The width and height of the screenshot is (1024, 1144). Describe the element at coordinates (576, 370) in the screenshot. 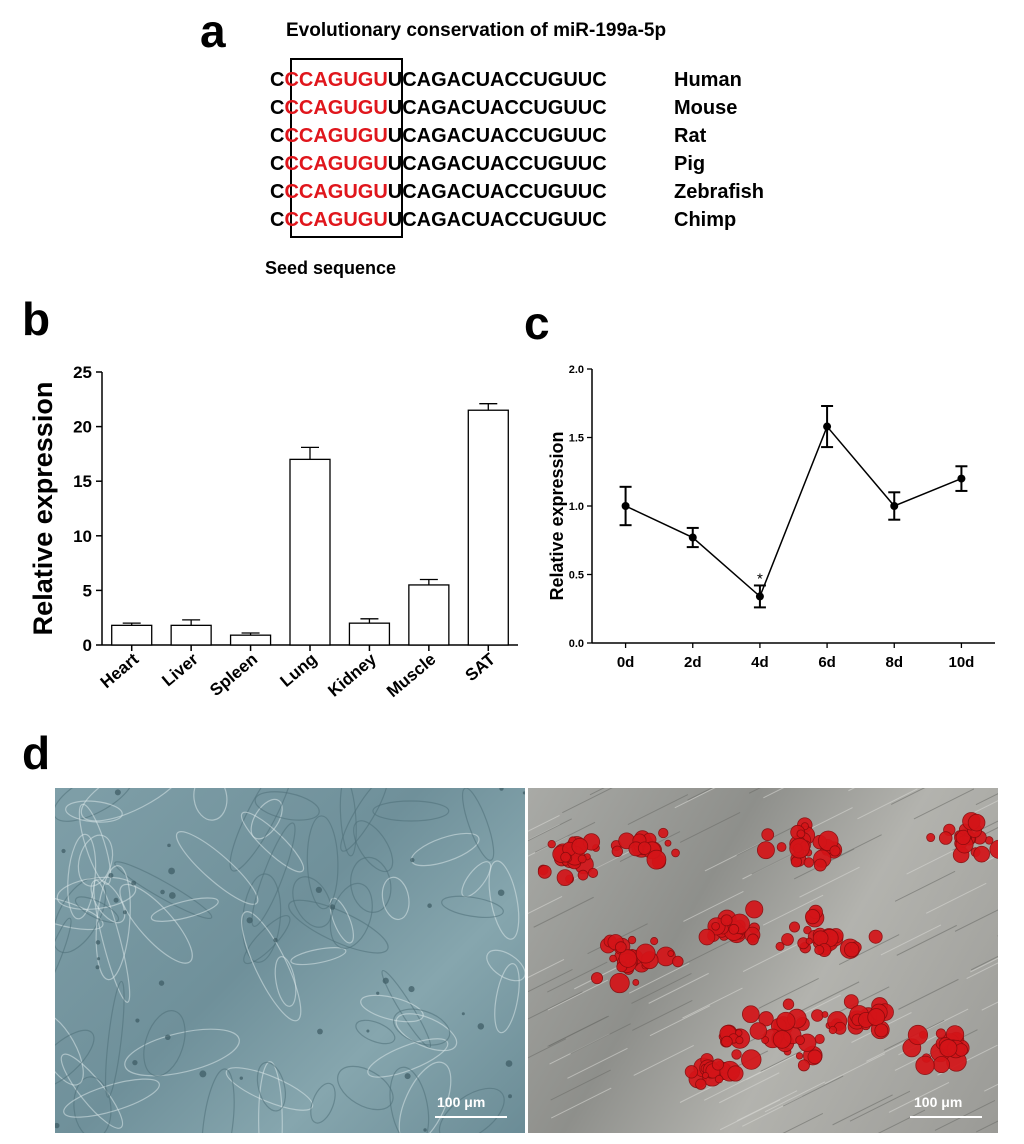

I see `y-tick-label: 2.0` at that location.